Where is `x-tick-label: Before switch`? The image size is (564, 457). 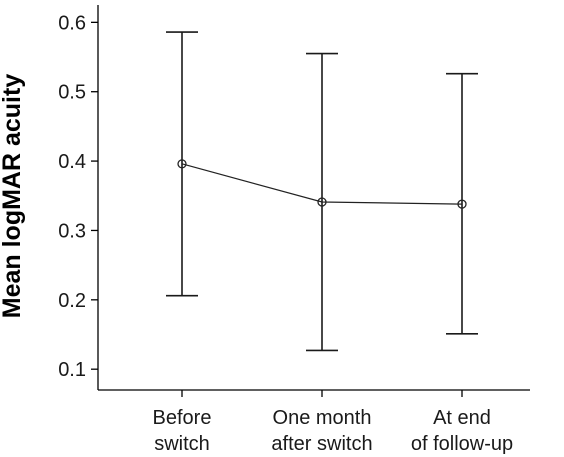 x-tick-label: Before switch is located at coordinates (182, 431).